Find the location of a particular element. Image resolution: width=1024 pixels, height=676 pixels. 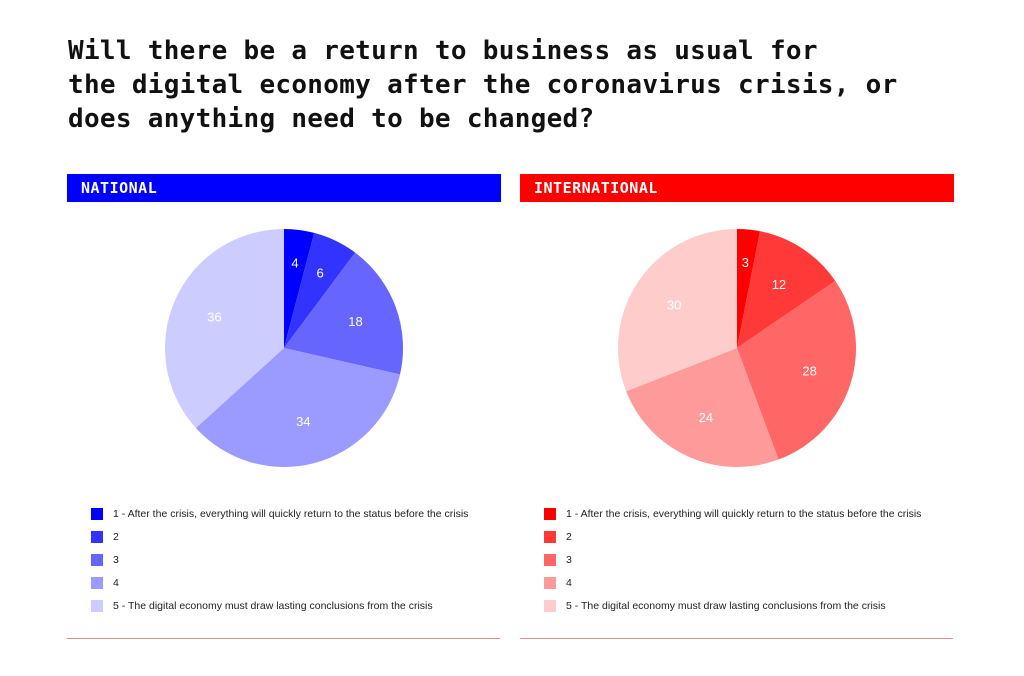

slice-value-label: 28 is located at coordinates (809, 371).